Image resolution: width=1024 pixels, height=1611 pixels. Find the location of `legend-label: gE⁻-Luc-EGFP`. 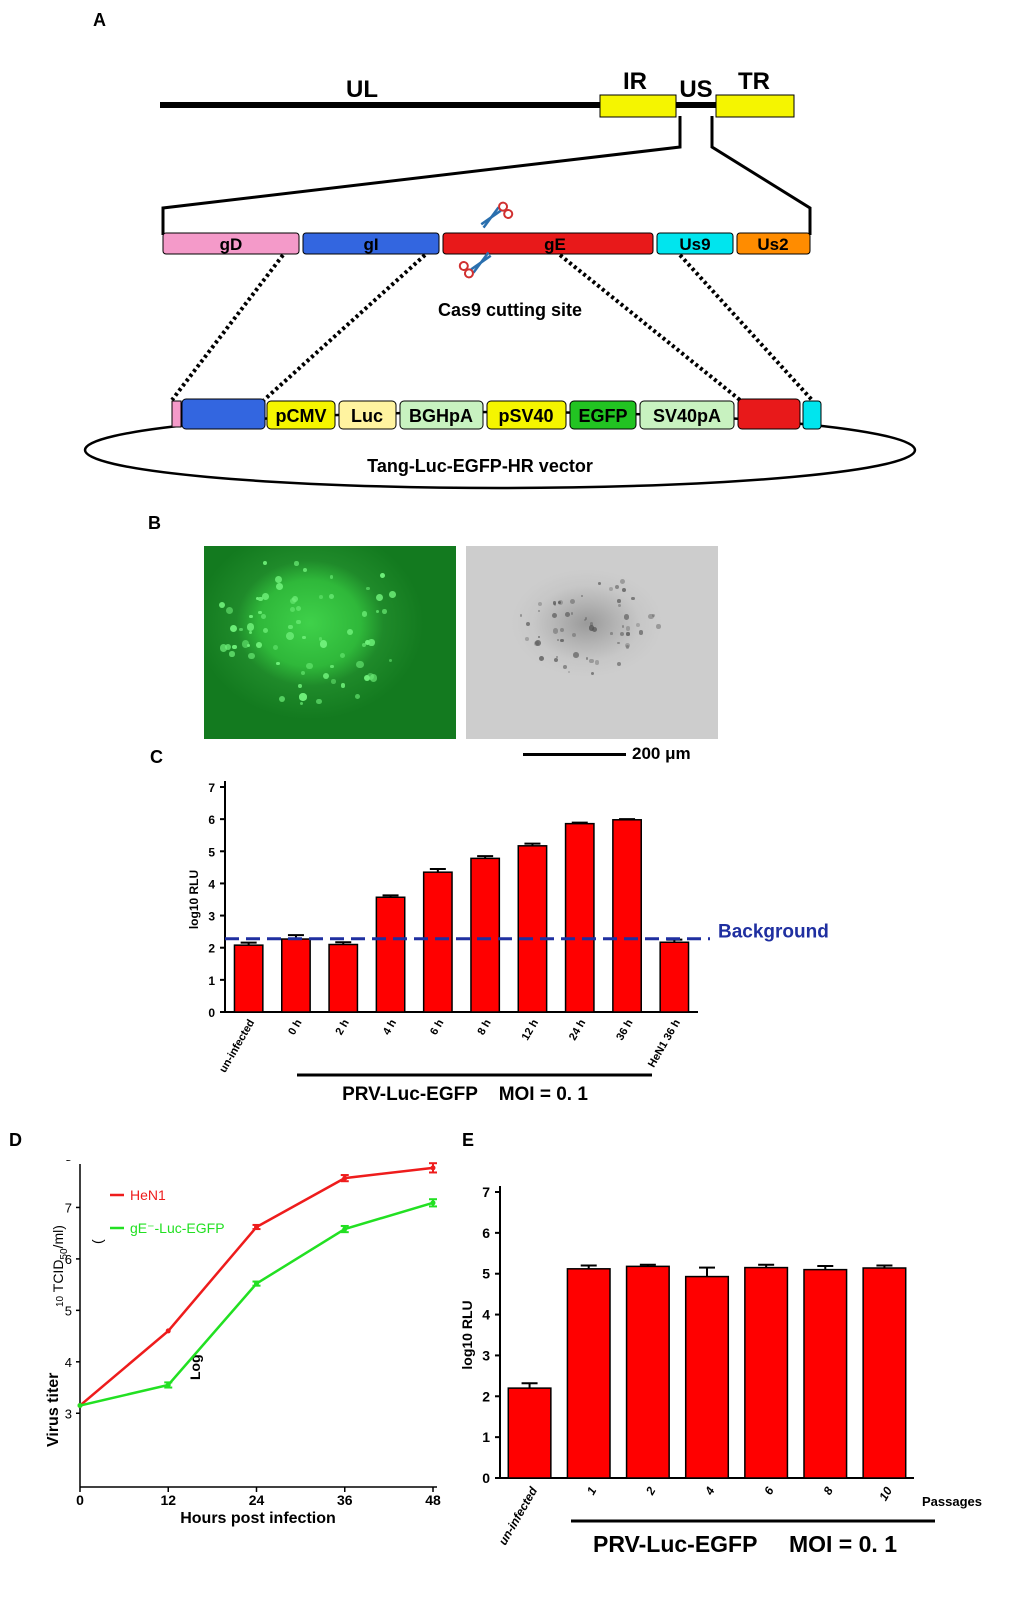

legend-label: gE⁻-Luc-EGFP is located at coordinates (177, 1228).